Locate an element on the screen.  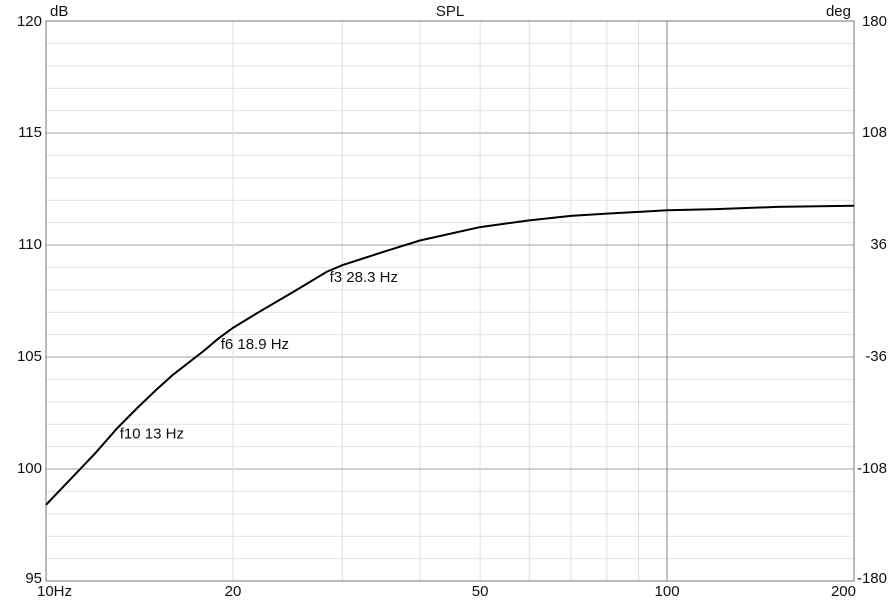
y-tick-label: 120 is located at coordinates (29, 21).